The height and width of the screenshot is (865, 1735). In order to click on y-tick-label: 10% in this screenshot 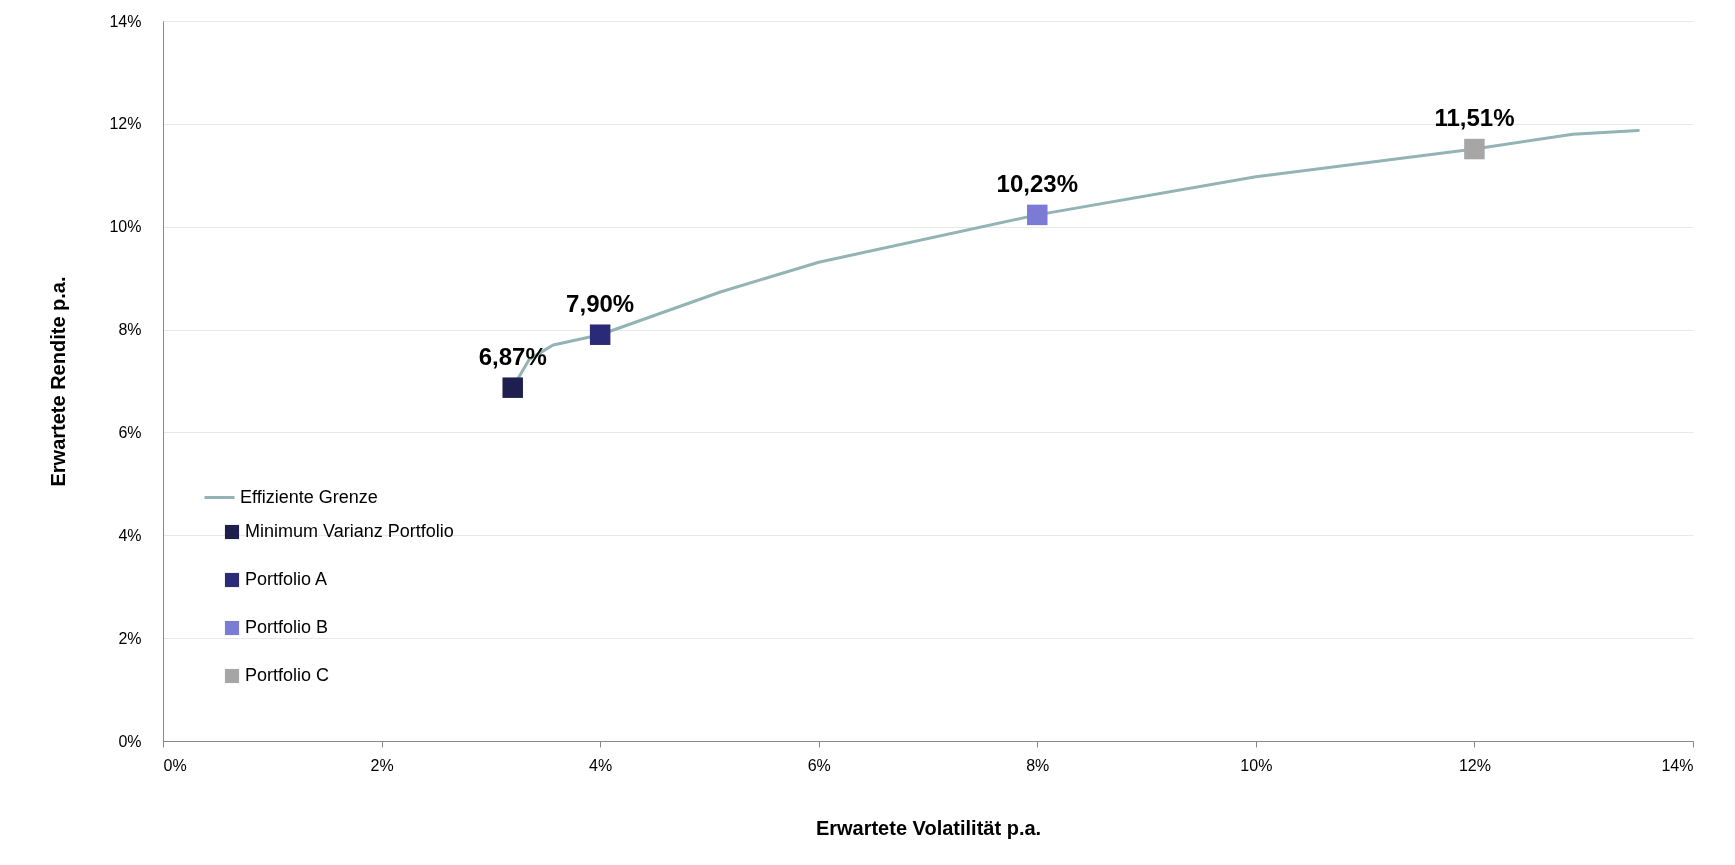, I will do `click(125, 227)`.